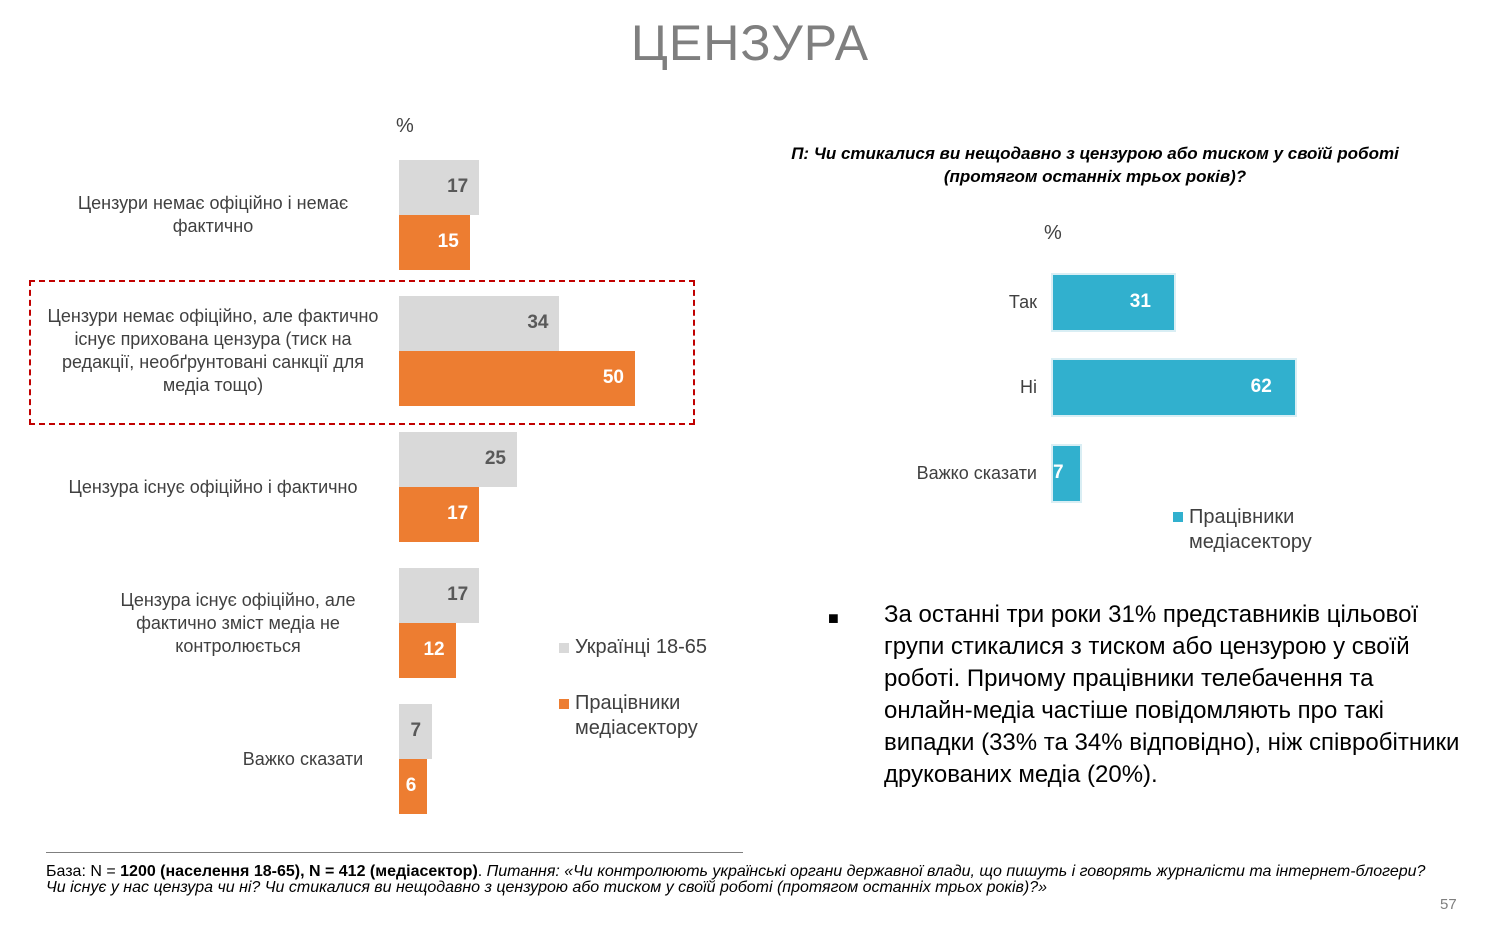 This screenshot has height=938, width=1500. I want to click on right-category-label: Ні, so click(1028, 387).